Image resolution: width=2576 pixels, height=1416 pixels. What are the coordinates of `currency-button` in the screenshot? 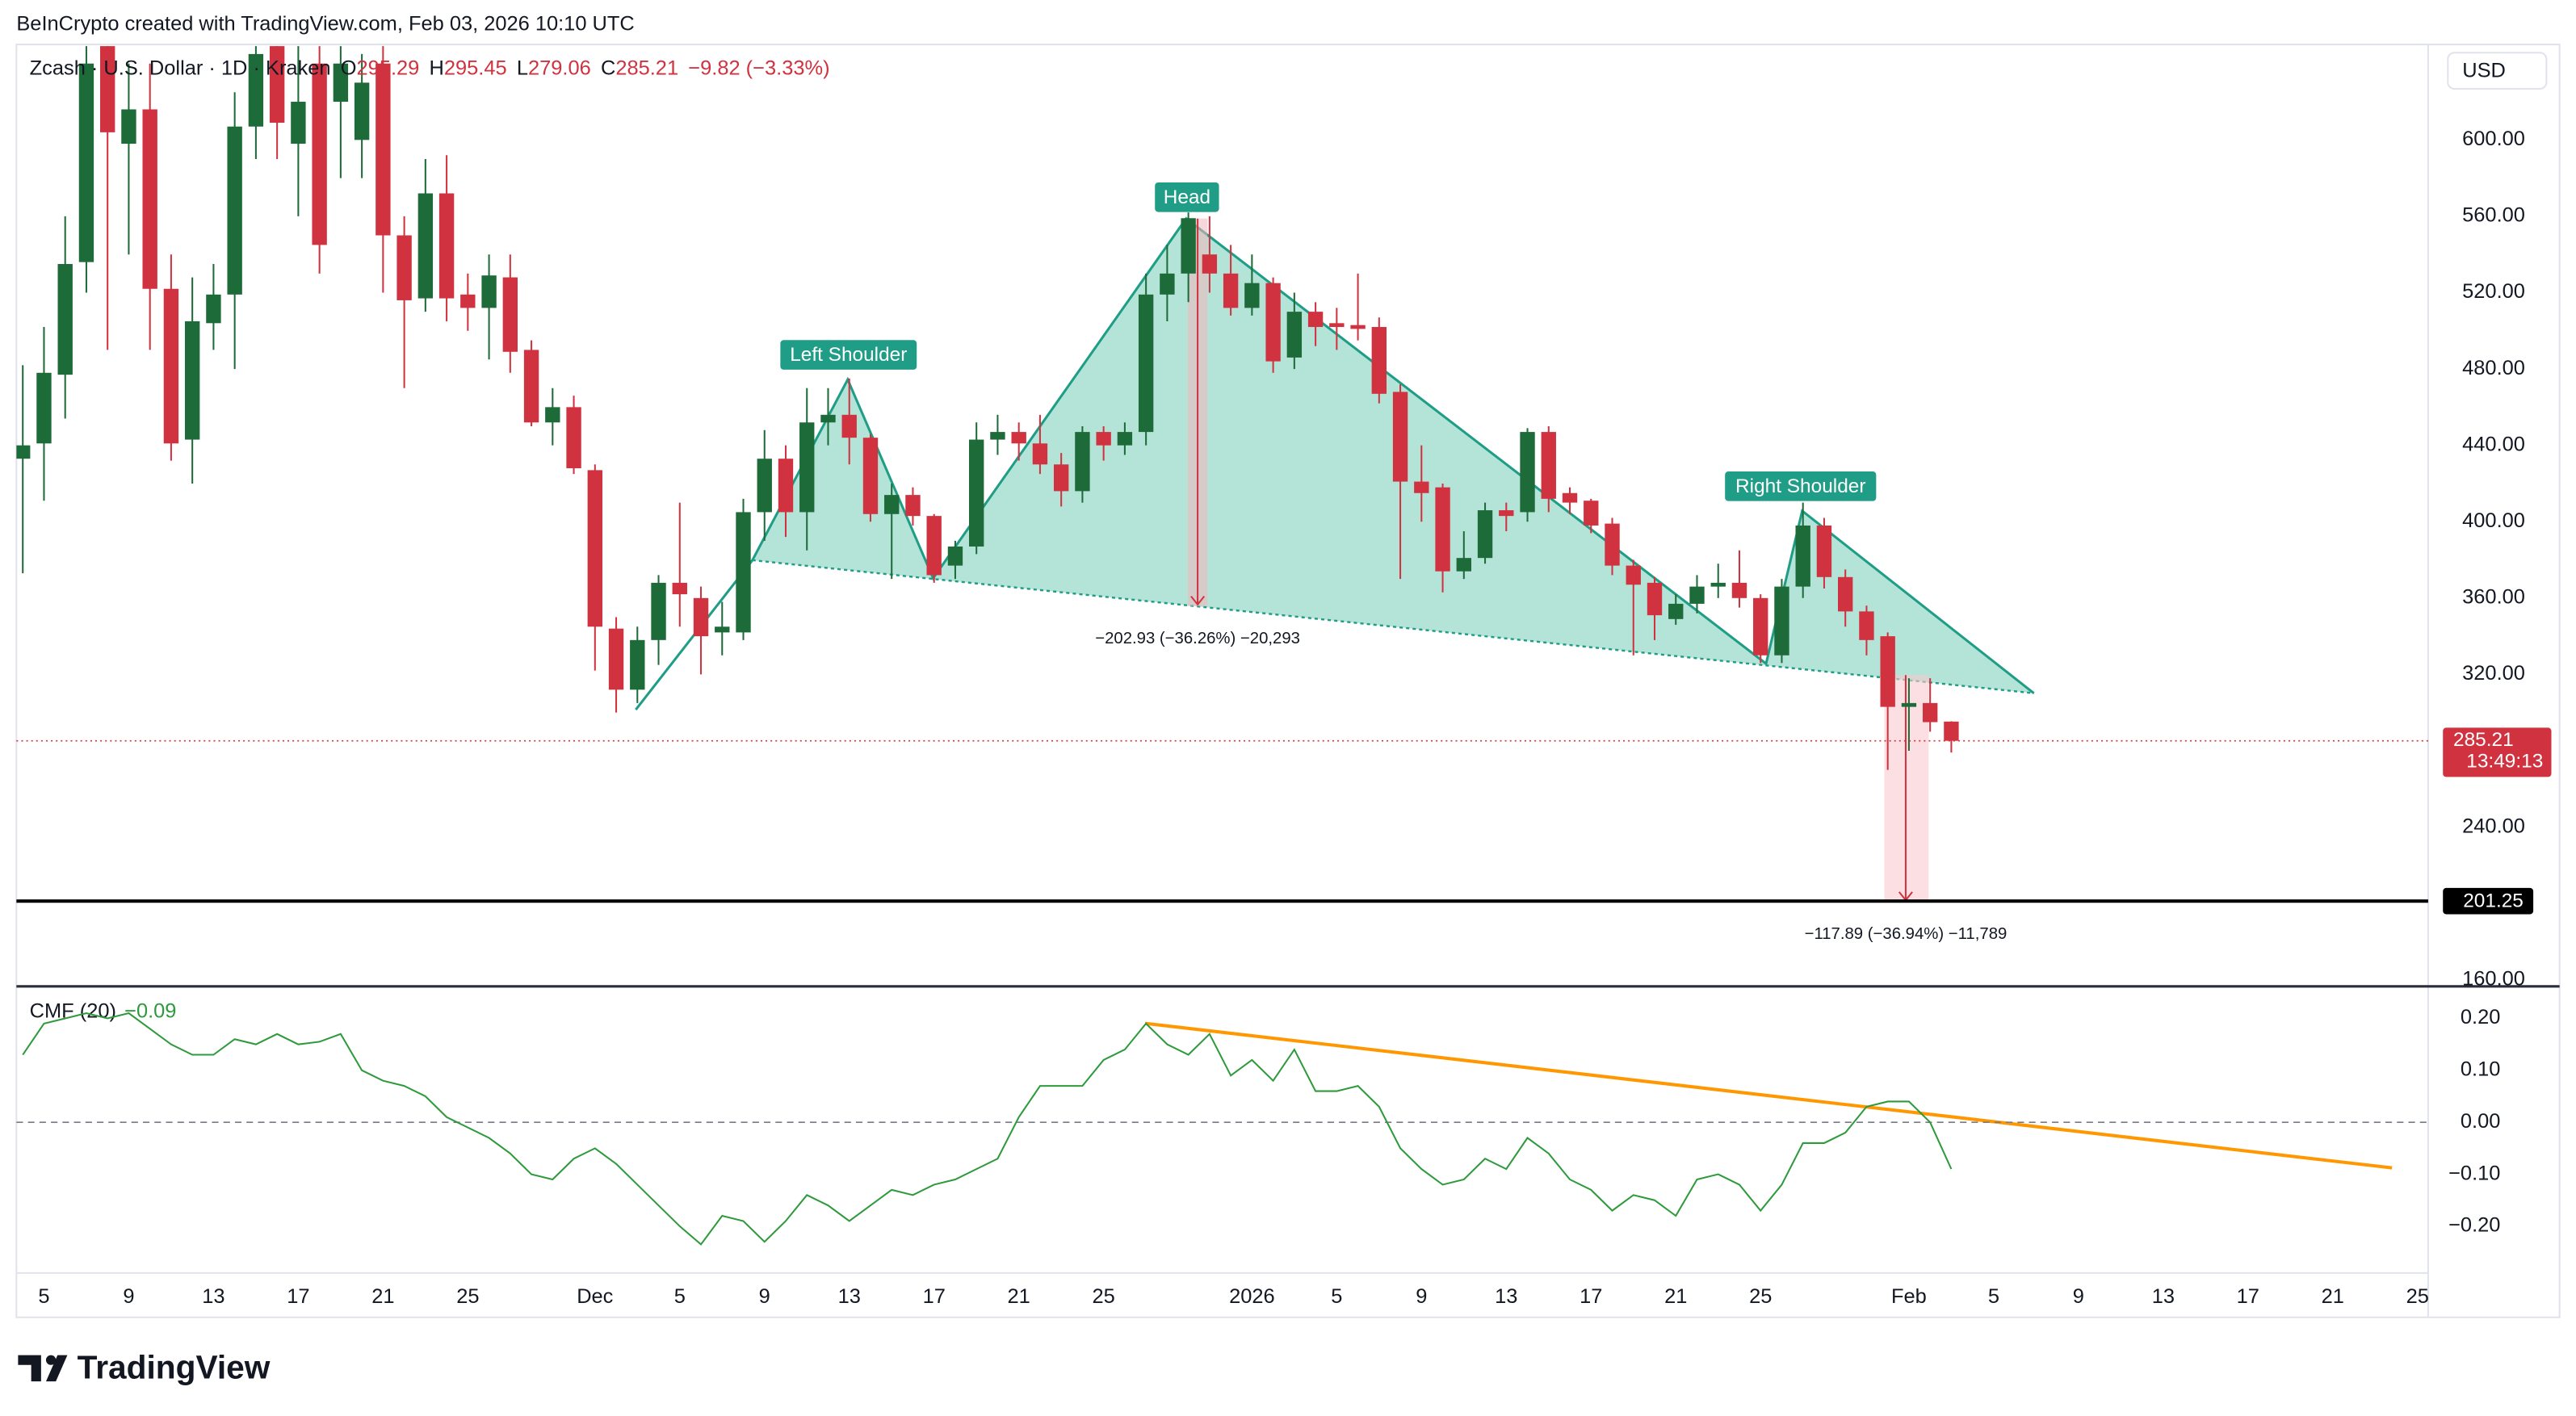 It's located at (2497, 71).